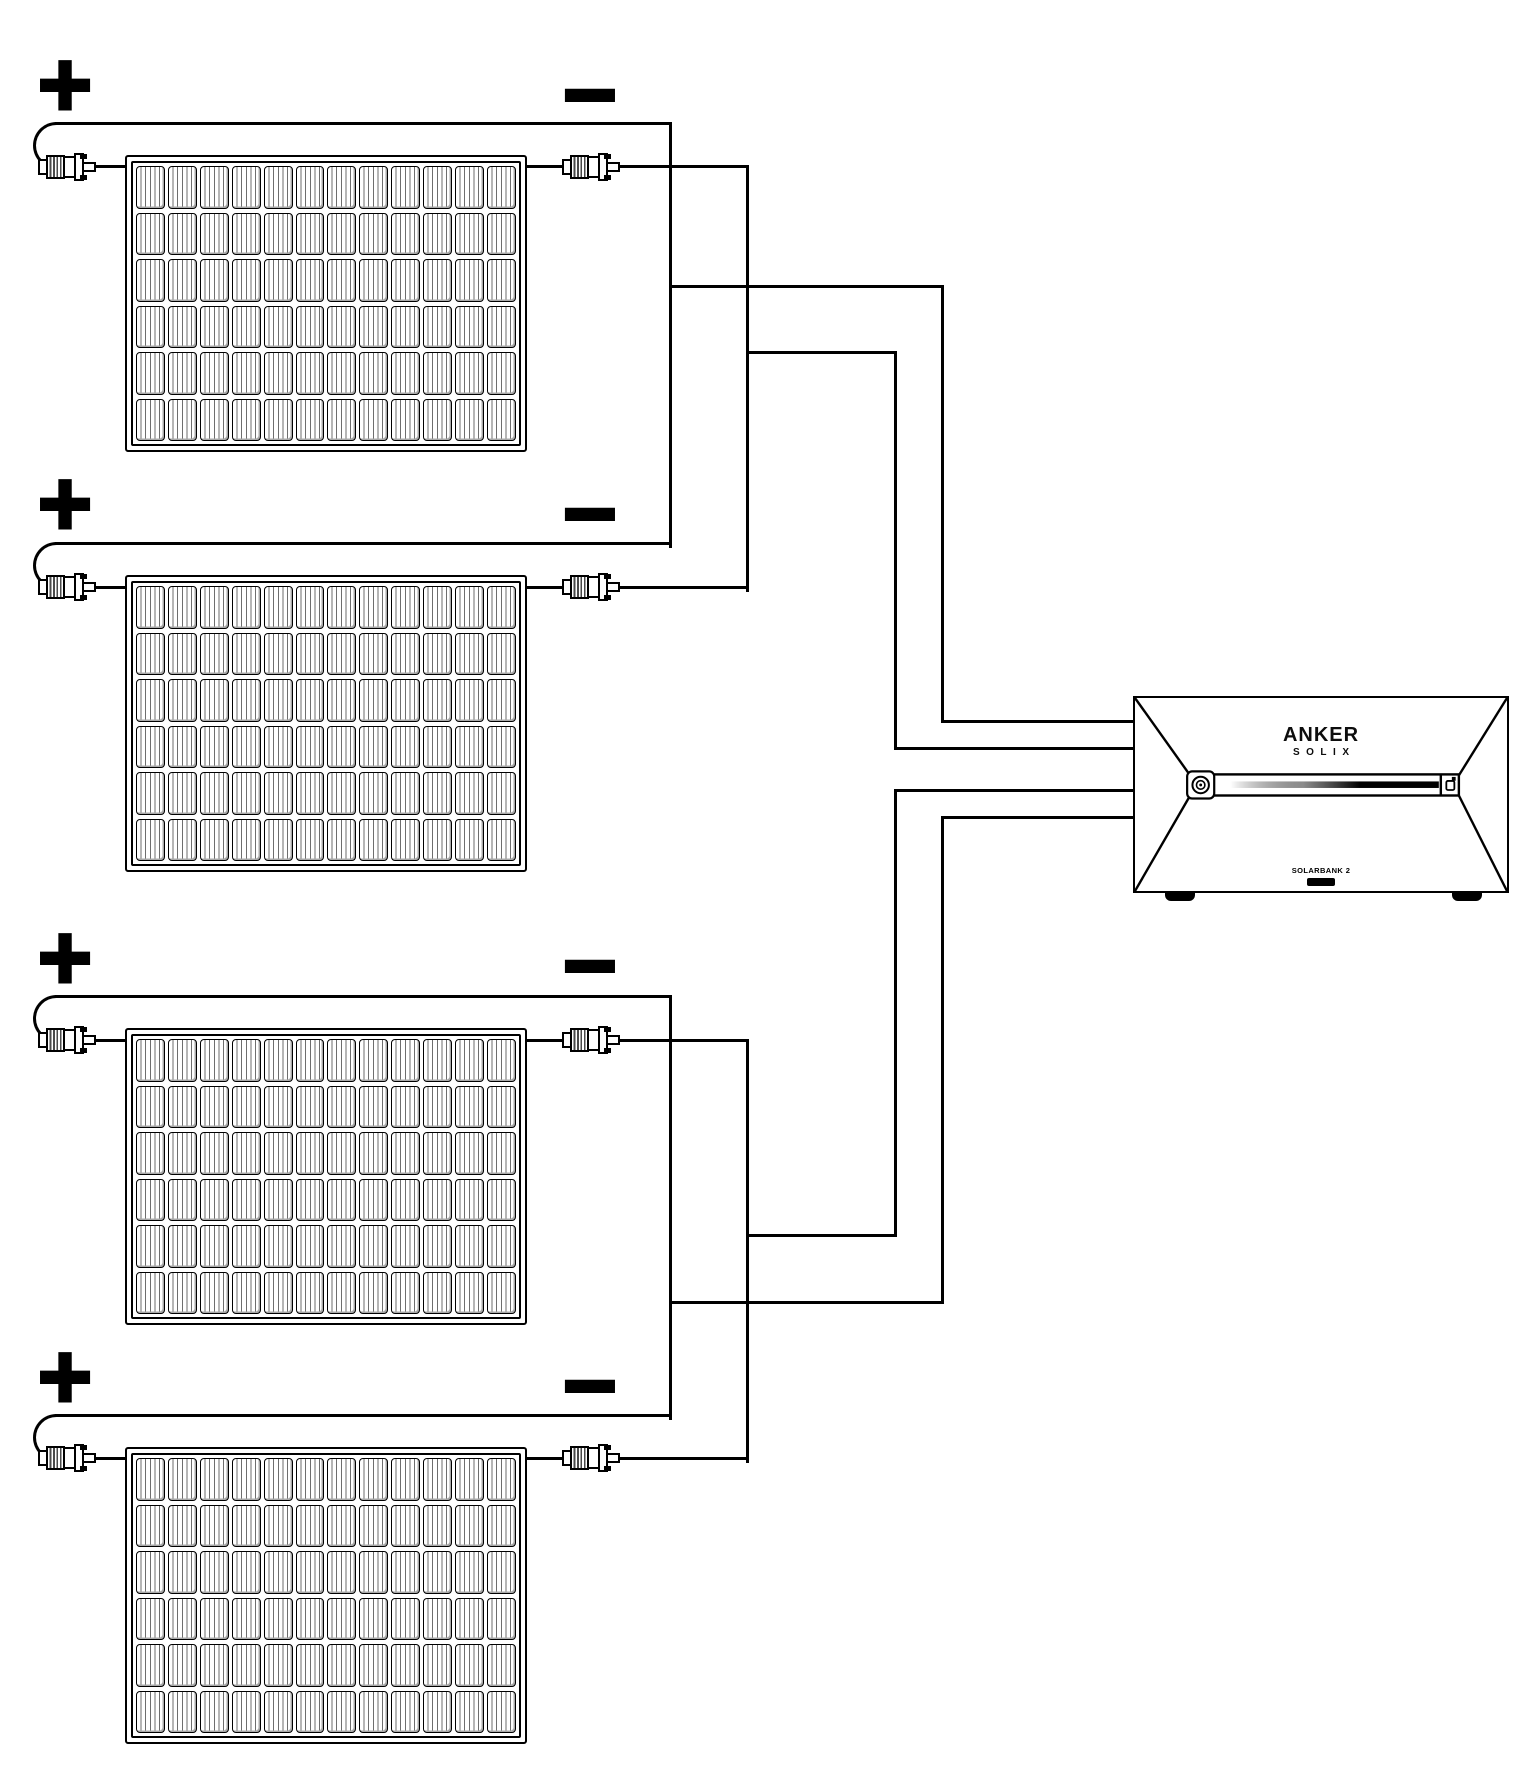 The width and height of the screenshot is (1539, 1768). Describe the element at coordinates (1321, 794) in the screenshot. I see `solarbank-device: ANKER SOLIX SOLARBANK 2` at that location.